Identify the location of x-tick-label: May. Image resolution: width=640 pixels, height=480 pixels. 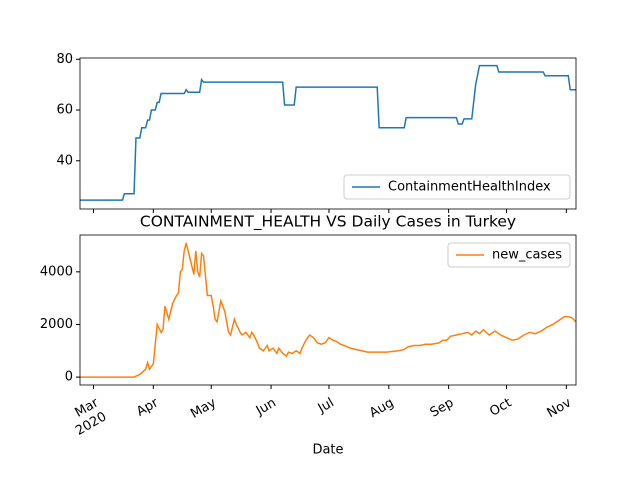
(203, 408).